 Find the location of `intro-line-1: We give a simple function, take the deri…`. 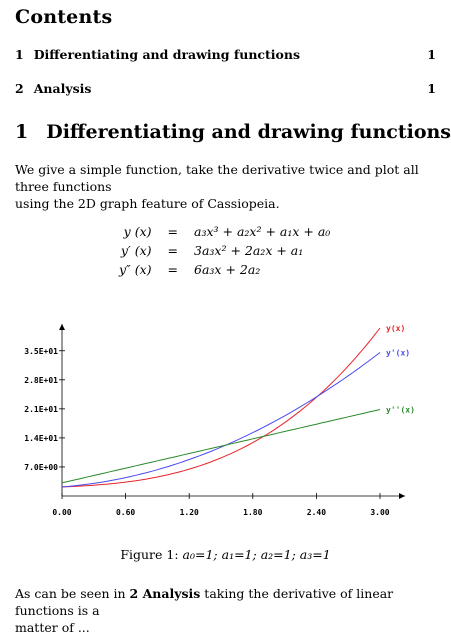

intro-line-1: We give a simple function, take the deri… is located at coordinates (217, 178).